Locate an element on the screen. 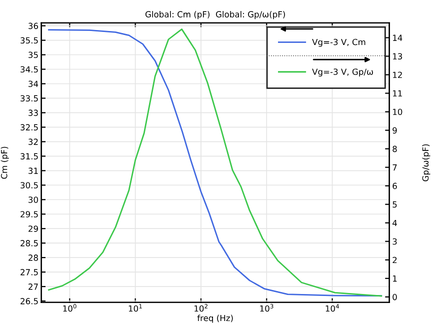  legend-label: Vg=-3 V, Cm is located at coordinates (339, 42).